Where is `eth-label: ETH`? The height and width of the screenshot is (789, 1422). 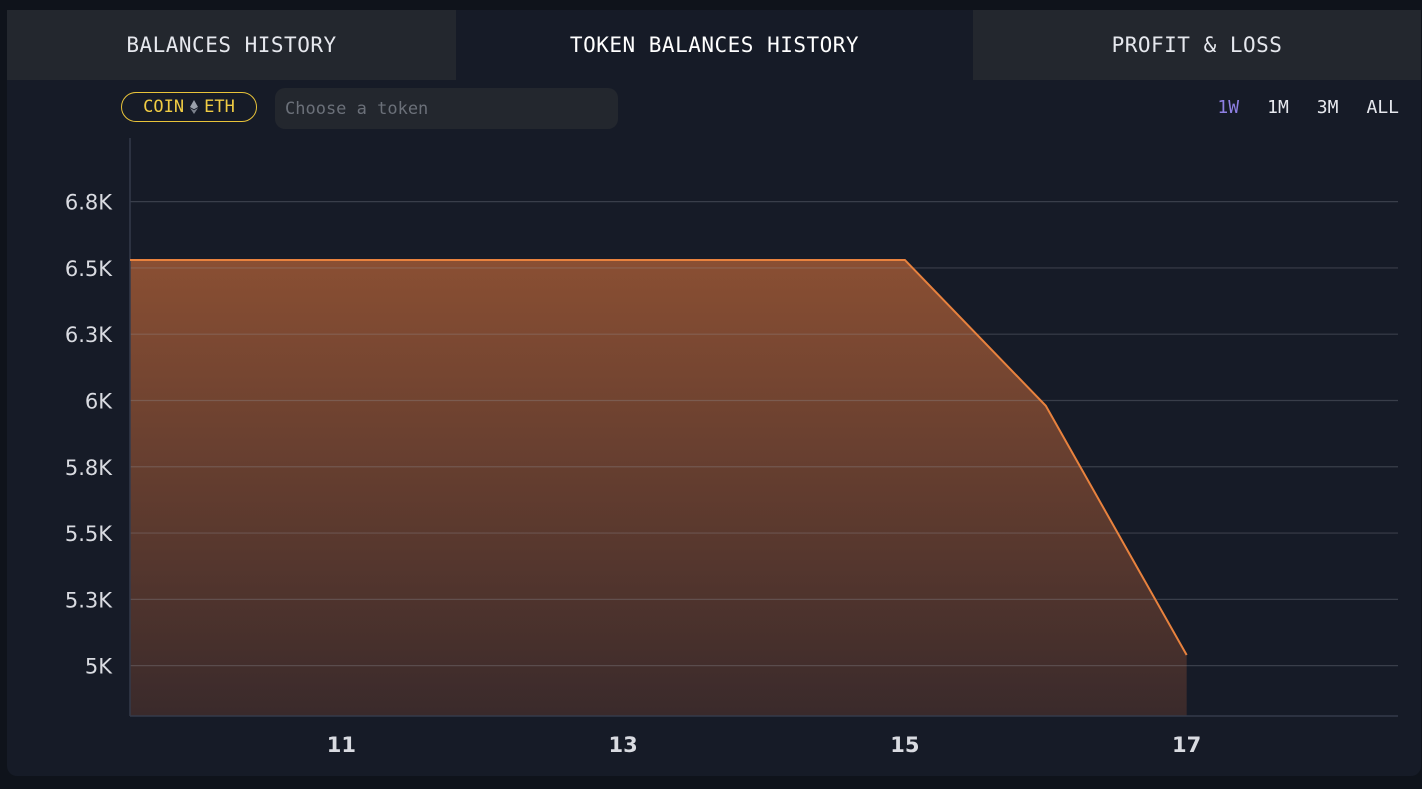
eth-label: ETH is located at coordinates (219, 107).